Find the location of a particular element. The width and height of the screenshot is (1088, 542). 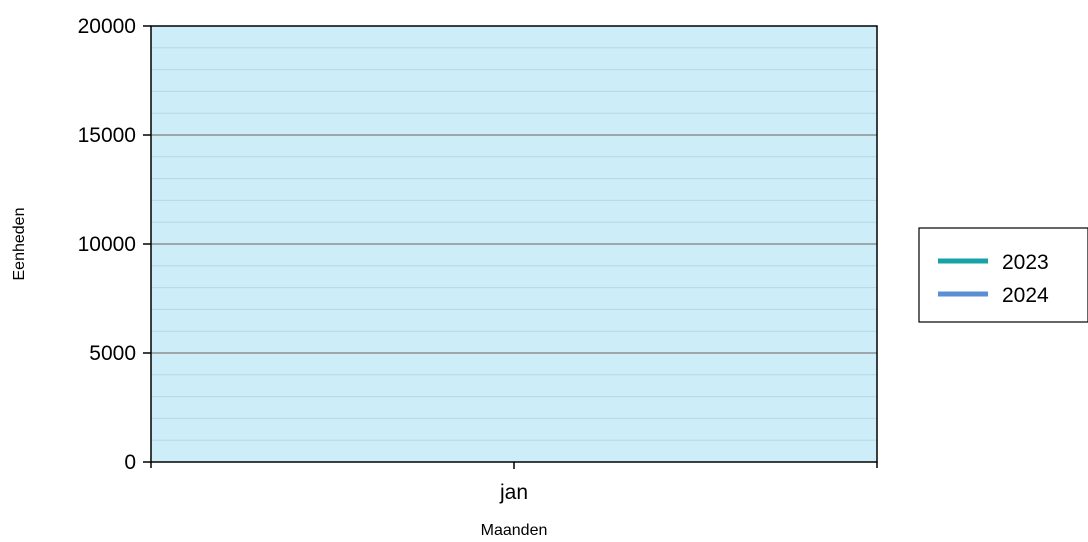

legend-label: 2023 is located at coordinates (1025, 262).